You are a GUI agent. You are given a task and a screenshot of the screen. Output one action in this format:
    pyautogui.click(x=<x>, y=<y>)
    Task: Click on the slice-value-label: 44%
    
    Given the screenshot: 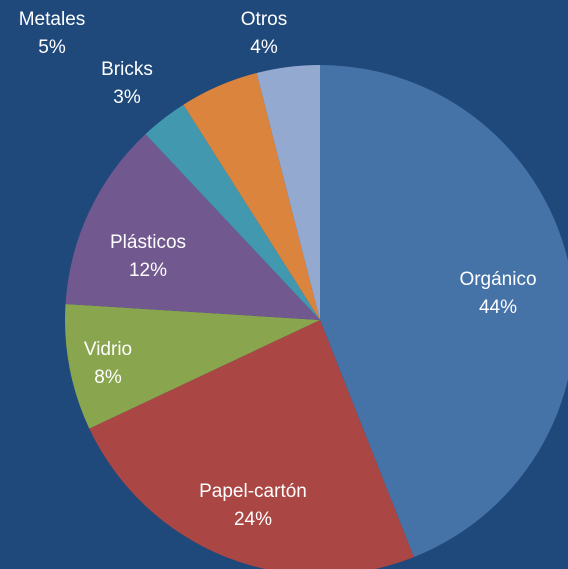 What is the action you would take?
    pyautogui.click(x=498, y=307)
    